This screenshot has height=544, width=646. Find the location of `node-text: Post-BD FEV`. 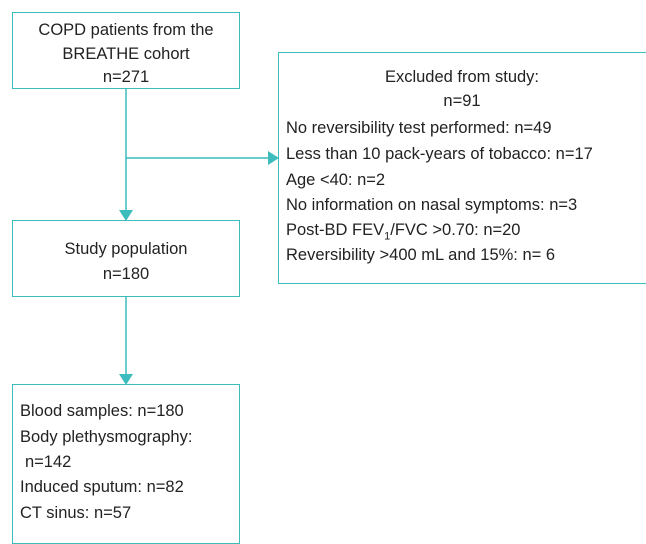

node-text: Post-BD FEV is located at coordinates (335, 230).